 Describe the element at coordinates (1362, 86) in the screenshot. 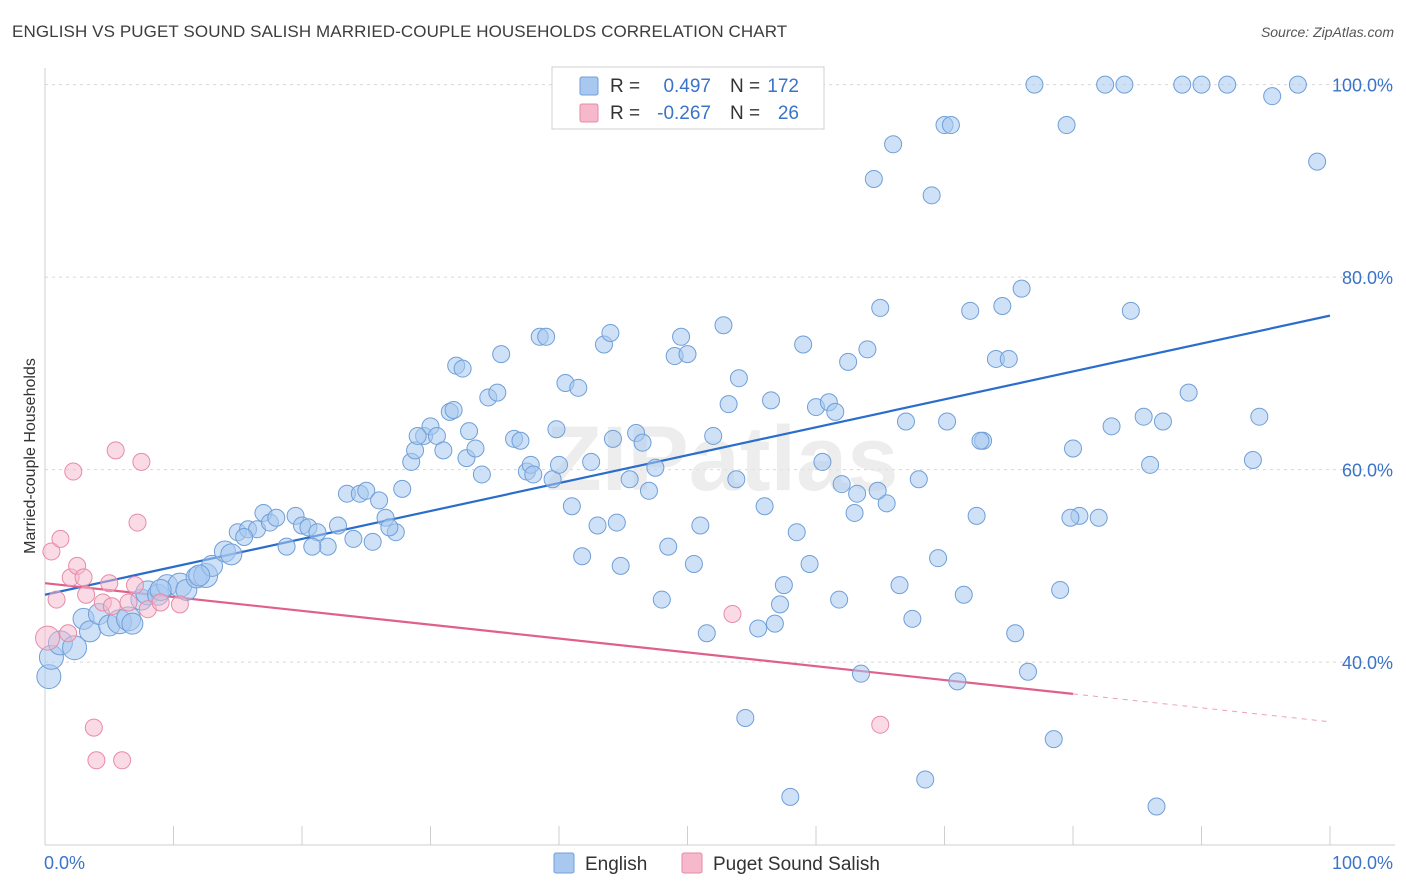

I see `y-tick-label: 100.0%` at that location.